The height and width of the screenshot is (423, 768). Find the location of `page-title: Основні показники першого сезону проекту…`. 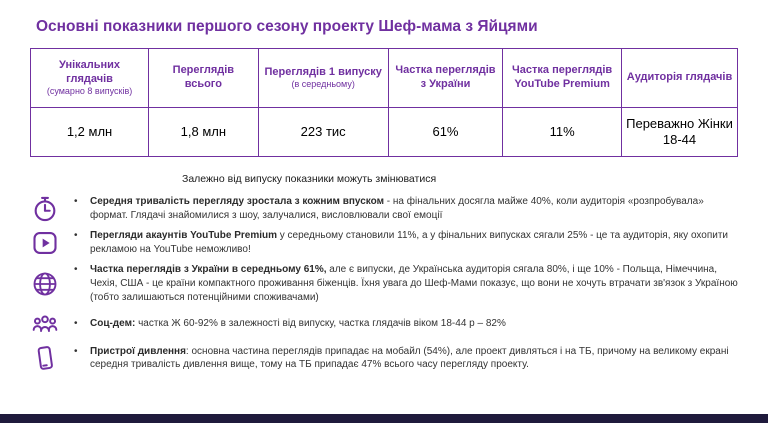

page-title: Основні показники першого сезону проекту… is located at coordinates (287, 26).